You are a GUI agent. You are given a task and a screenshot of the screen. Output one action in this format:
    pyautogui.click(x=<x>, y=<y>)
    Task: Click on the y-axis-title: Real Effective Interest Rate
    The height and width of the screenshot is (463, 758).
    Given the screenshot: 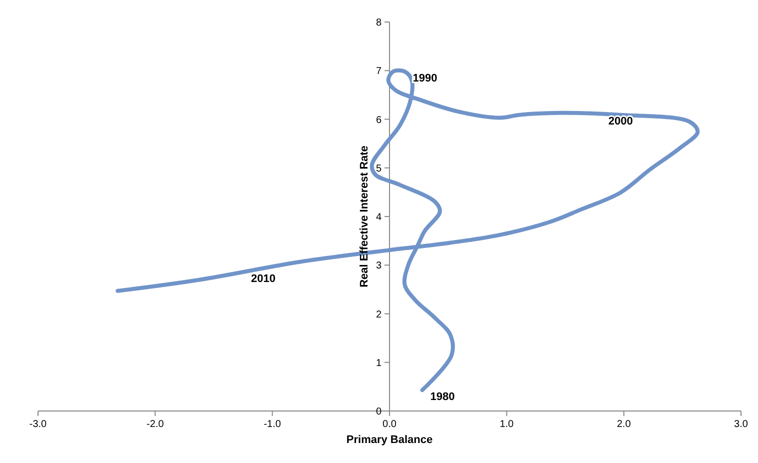 What is the action you would take?
    pyautogui.click(x=364, y=217)
    